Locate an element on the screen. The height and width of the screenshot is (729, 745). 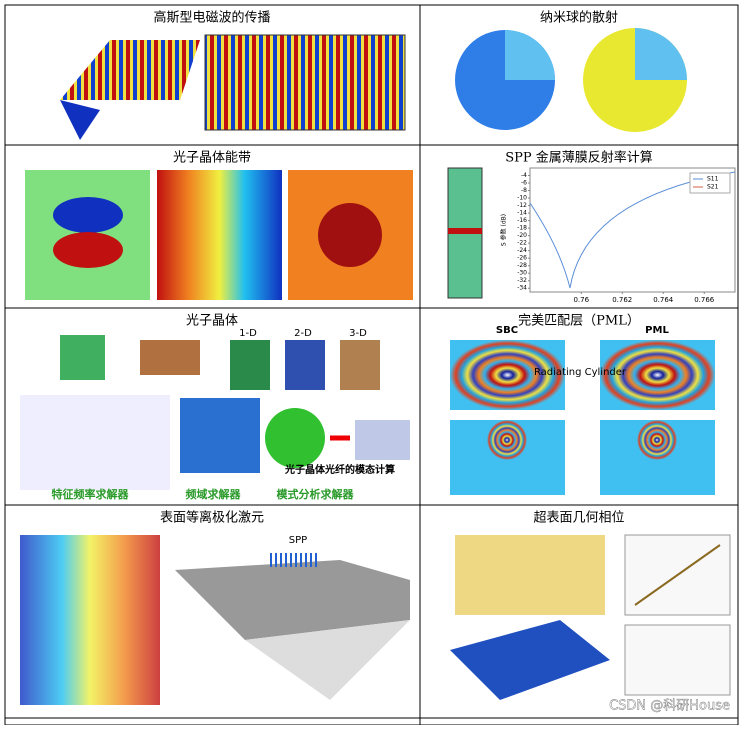
y-tick-label: -4 is located at coordinates (524, 175).